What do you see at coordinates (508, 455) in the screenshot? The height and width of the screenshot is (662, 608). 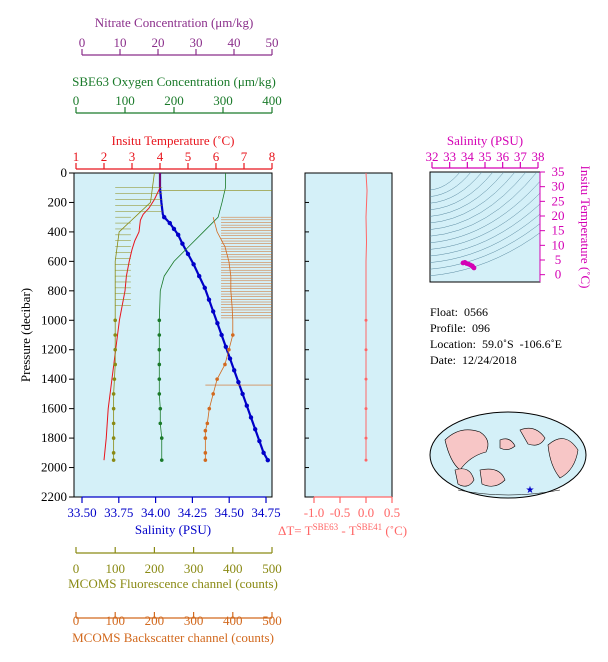 I see `world-map: ★` at bounding box center [508, 455].